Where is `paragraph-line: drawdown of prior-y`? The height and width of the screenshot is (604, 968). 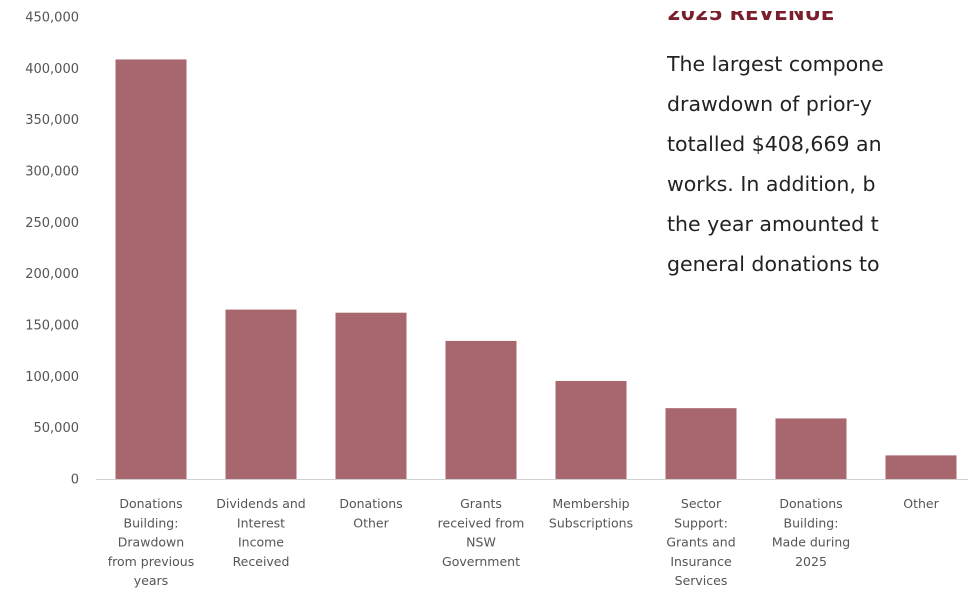 paragraph-line: drawdown of prior-y is located at coordinates (769, 104).